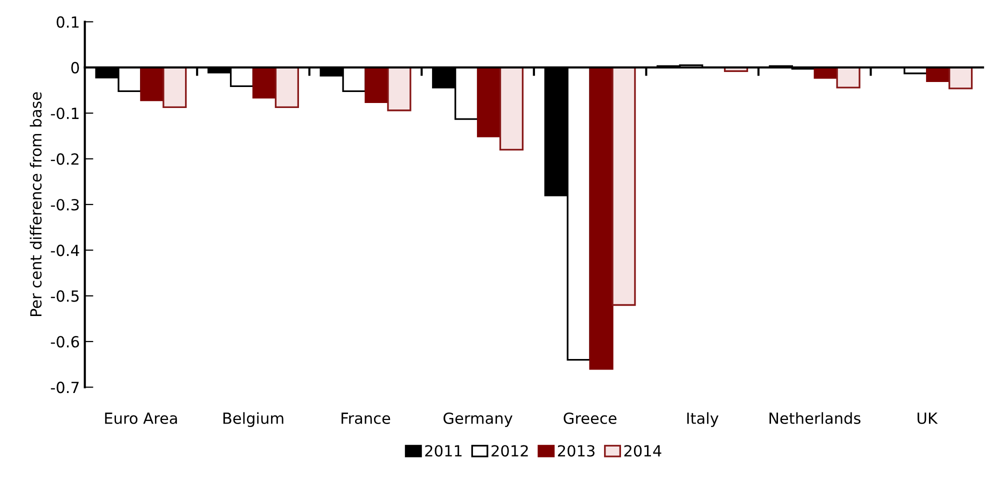 Image resolution: width=998 pixels, height=484 pixels. I want to click on legend-label: 2014, so click(643, 451).